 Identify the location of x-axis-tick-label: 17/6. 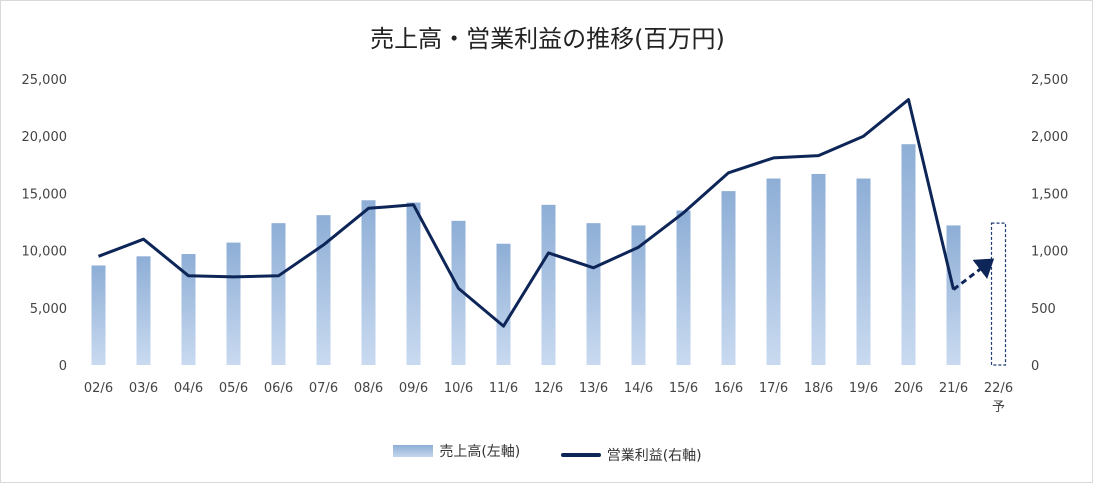
(773, 388).